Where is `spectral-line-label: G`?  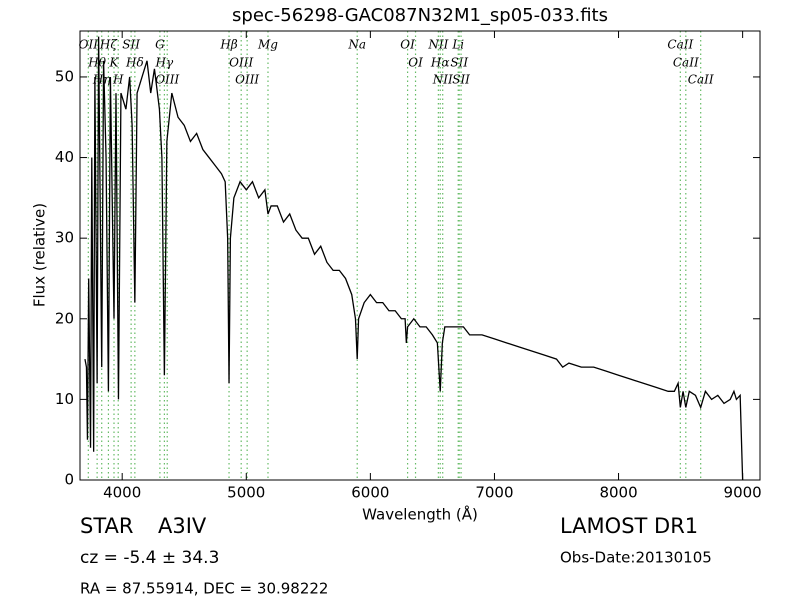
spectral-line-label: G is located at coordinates (160, 45).